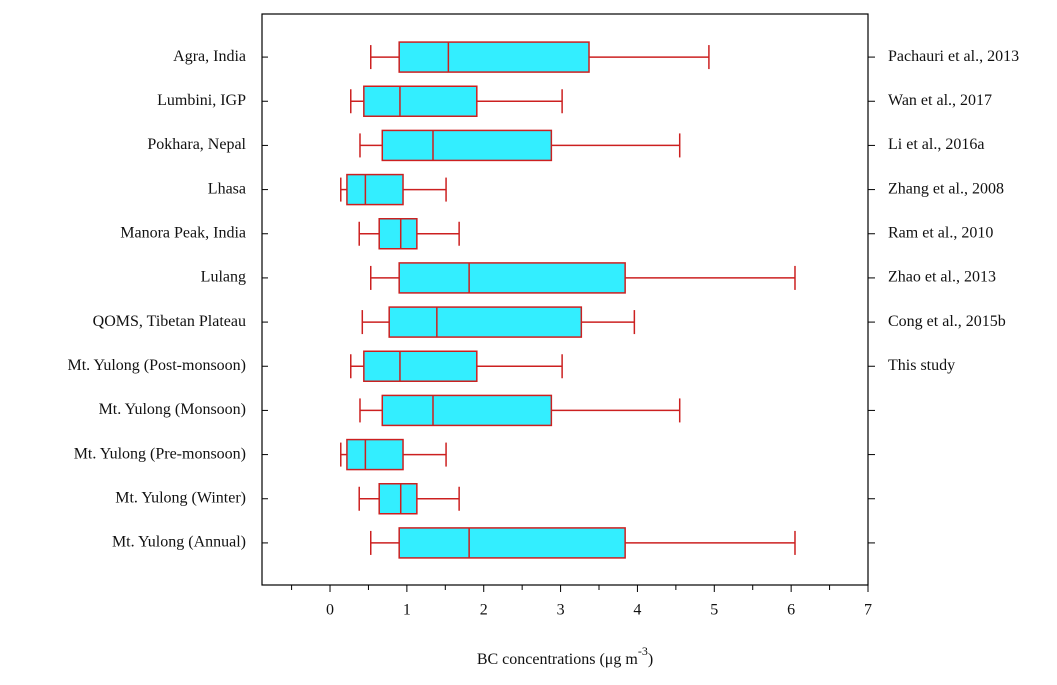 This screenshot has height=685, width=1057. I want to click on reference-label: Wan et al., 2017, so click(940, 100).